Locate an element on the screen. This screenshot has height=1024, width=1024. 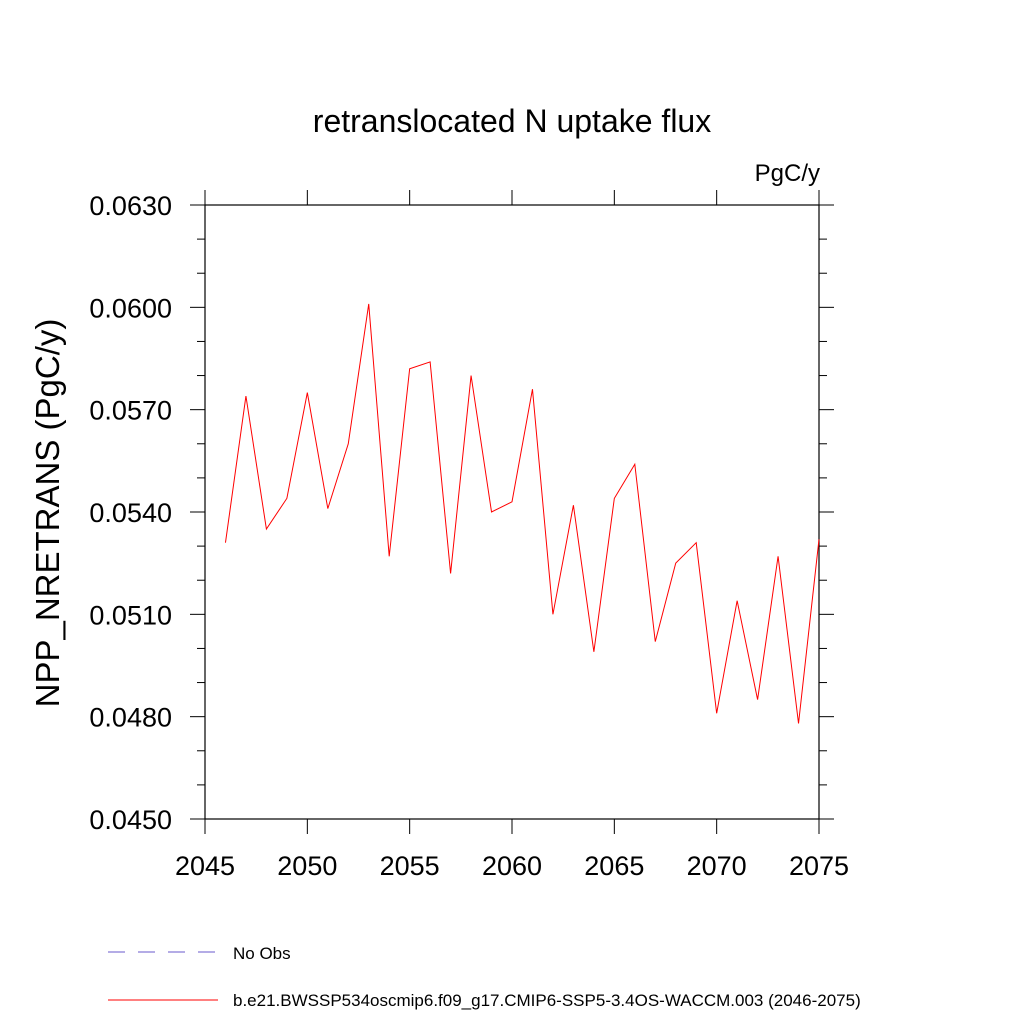
x-tick-label: 2050 is located at coordinates (307, 866).